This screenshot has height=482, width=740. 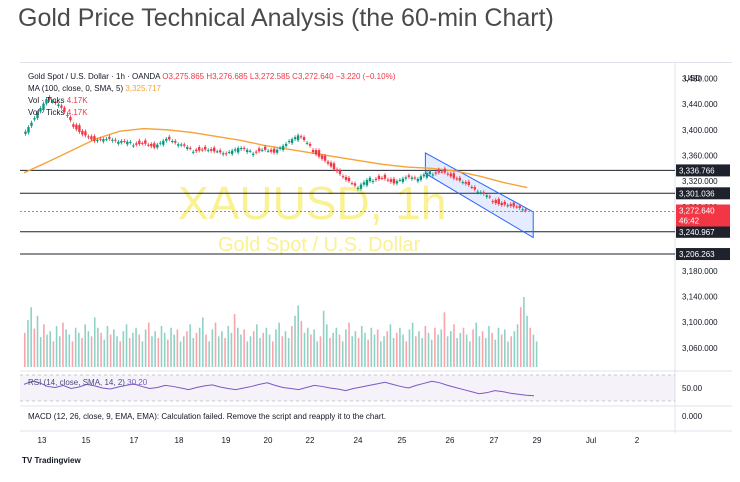 I want to click on current-price-label: 3,272.640, so click(x=697, y=211).